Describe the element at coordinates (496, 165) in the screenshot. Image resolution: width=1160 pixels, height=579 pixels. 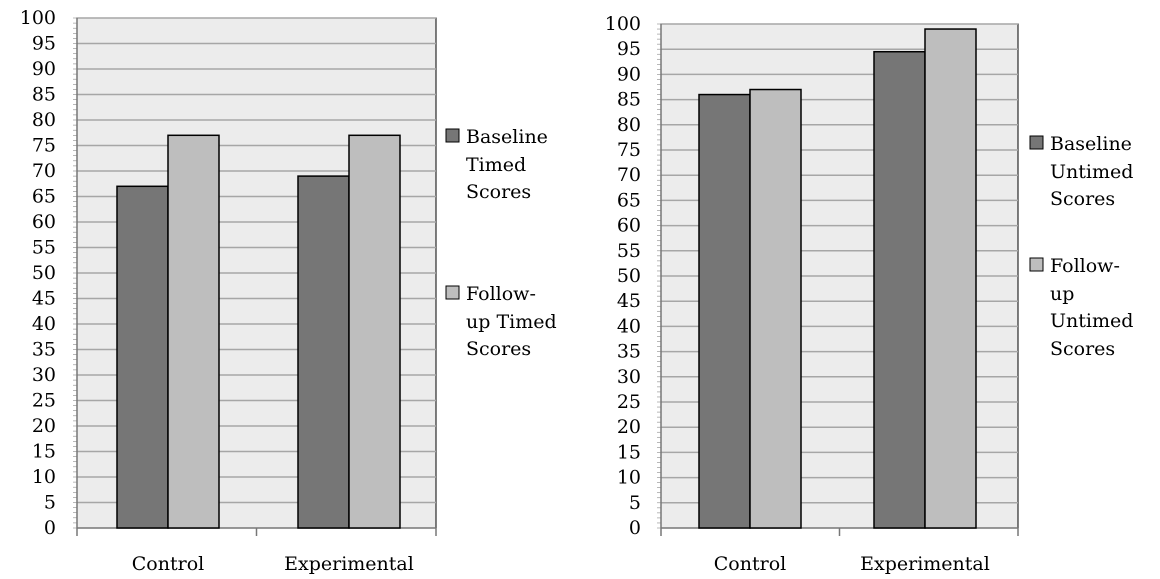
I see `legend-label: Timed` at that location.